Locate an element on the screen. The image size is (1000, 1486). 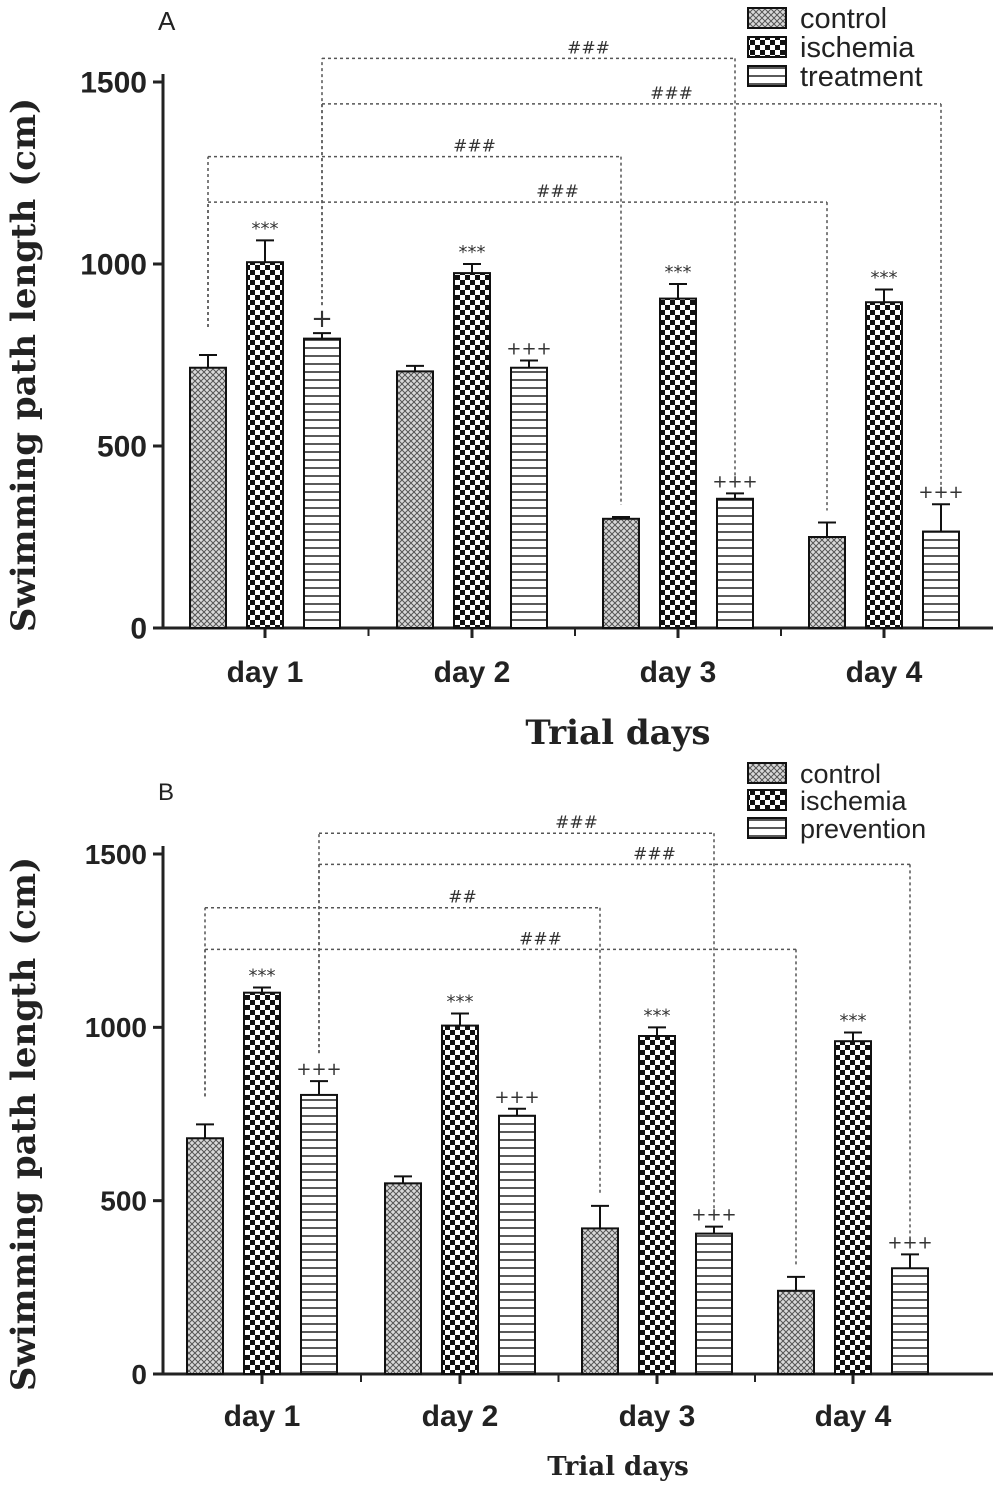
legend-swatch-prevention is located at coordinates (767, 828).